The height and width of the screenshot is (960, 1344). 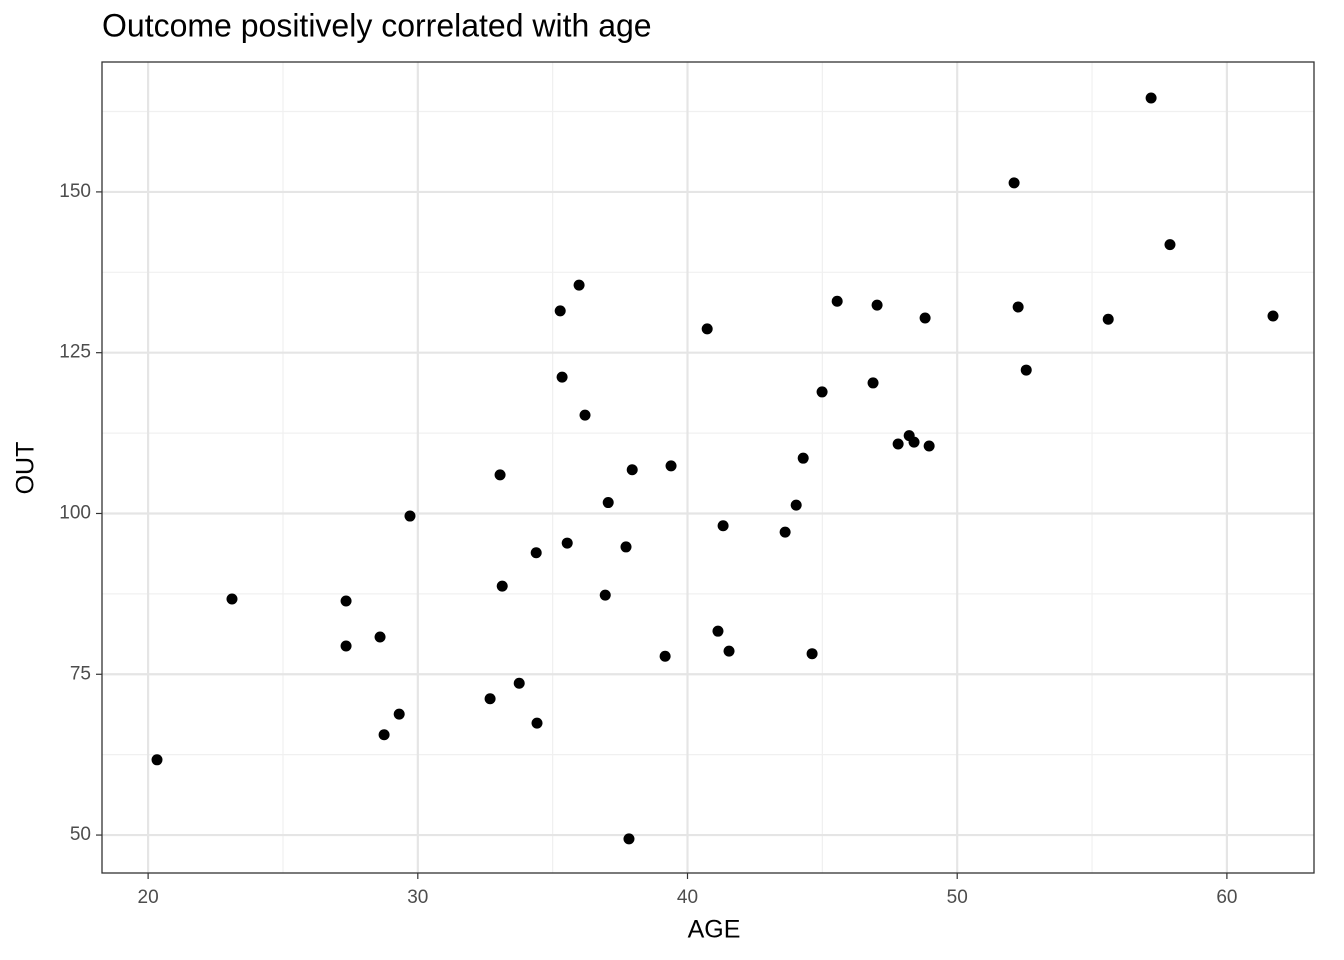 What do you see at coordinates (687, 897) in the screenshot?
I see `x-tick-label: 40` at bounding box center [687, 897].